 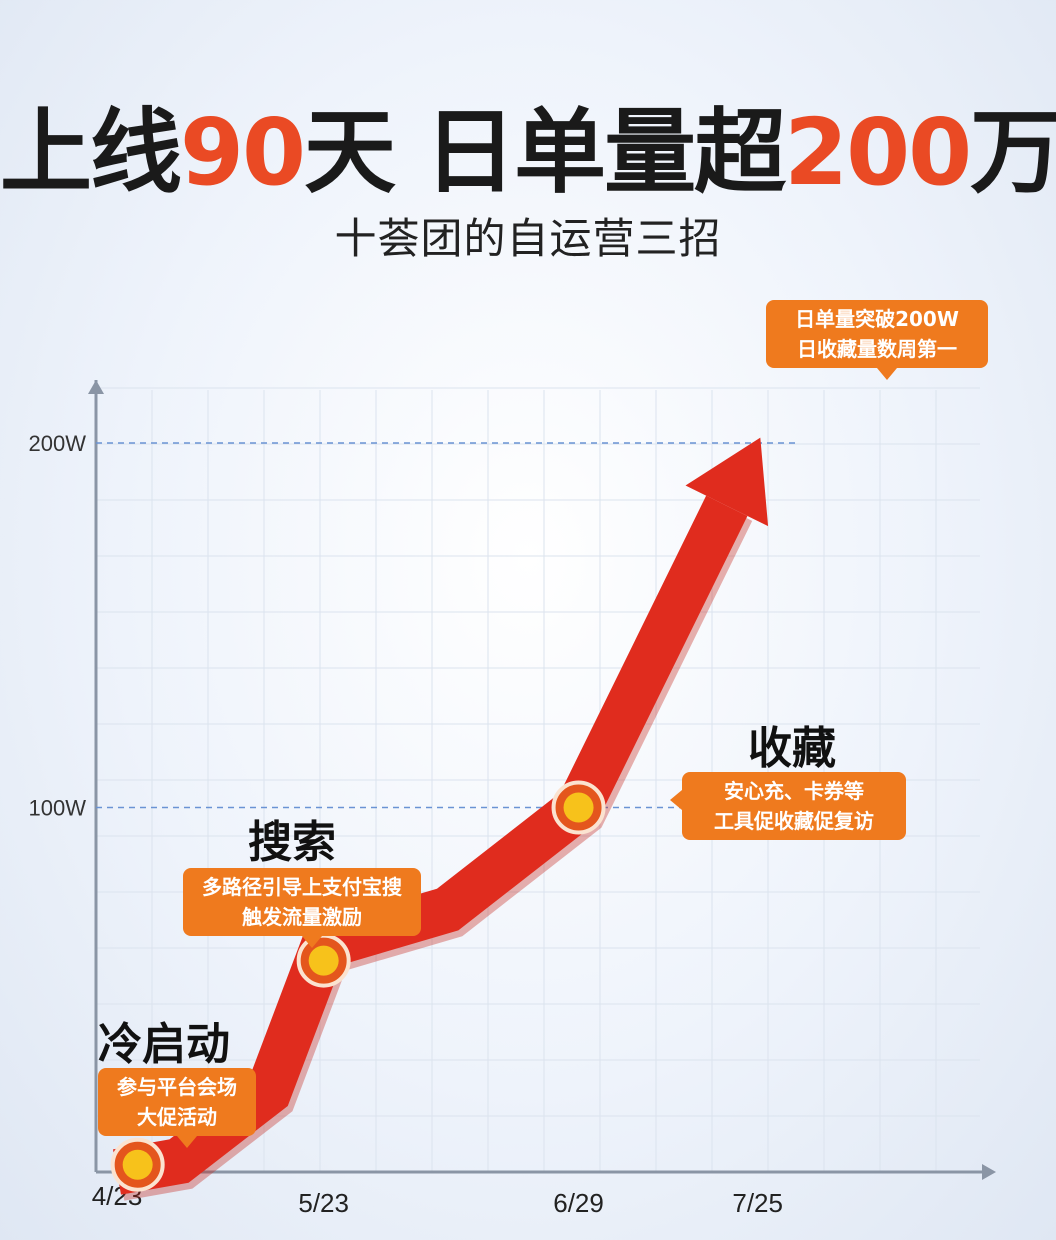 I want to click on stage-favorite-title: 收藏, so click(x=792, y=748).